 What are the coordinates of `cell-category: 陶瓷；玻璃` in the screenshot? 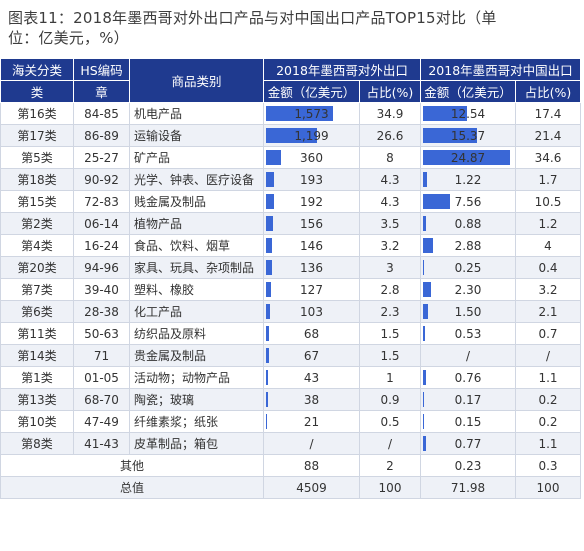 It's located at (196, 399).